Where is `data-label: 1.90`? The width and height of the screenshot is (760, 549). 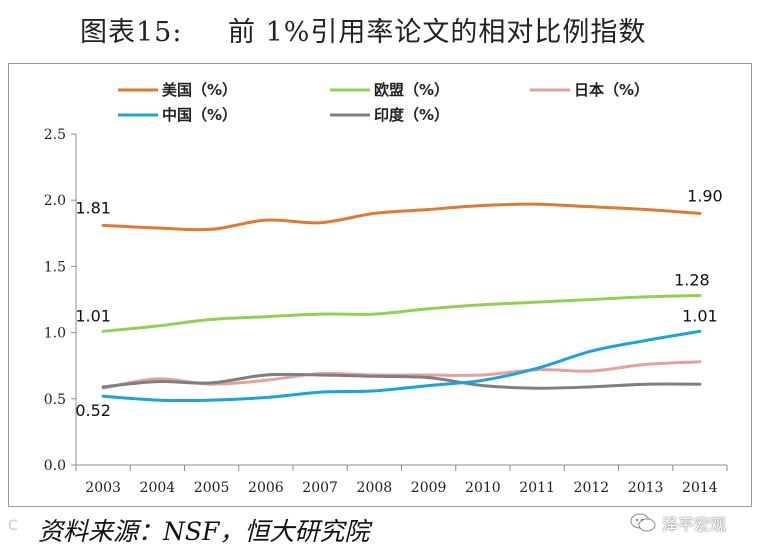
data-label: 1.90 is located at coordinates (705, 195).